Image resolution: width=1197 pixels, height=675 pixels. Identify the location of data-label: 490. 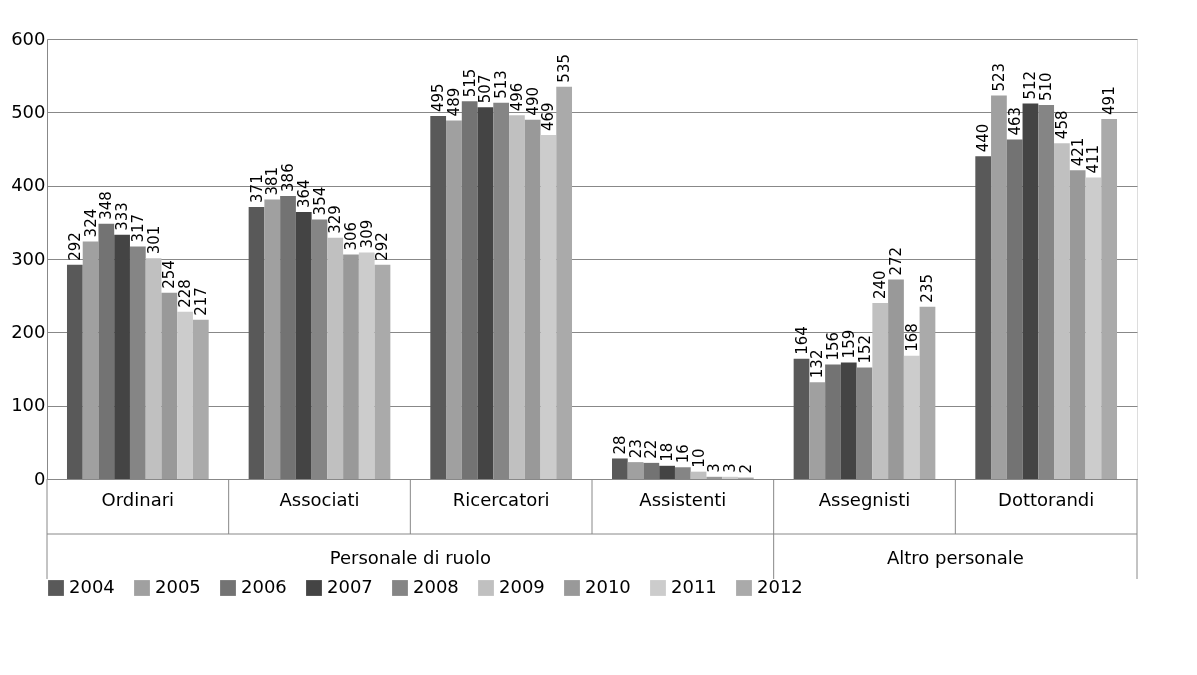
(532, 101).